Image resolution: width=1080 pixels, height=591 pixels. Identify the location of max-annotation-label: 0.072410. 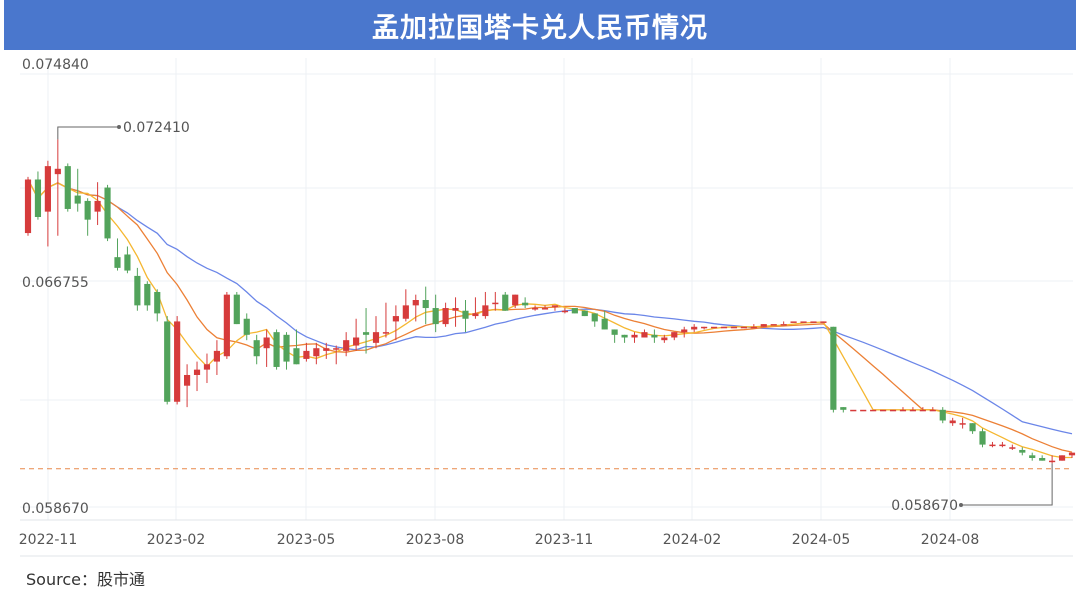
(156, 128).